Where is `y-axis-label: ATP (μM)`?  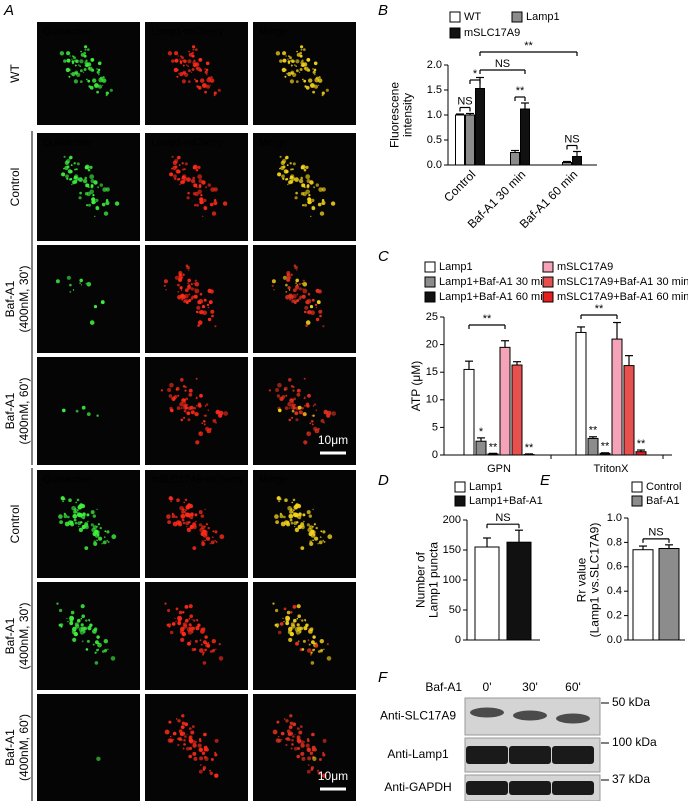
y-axis-label: ATP (μM) is located at coordinates (416, 386).